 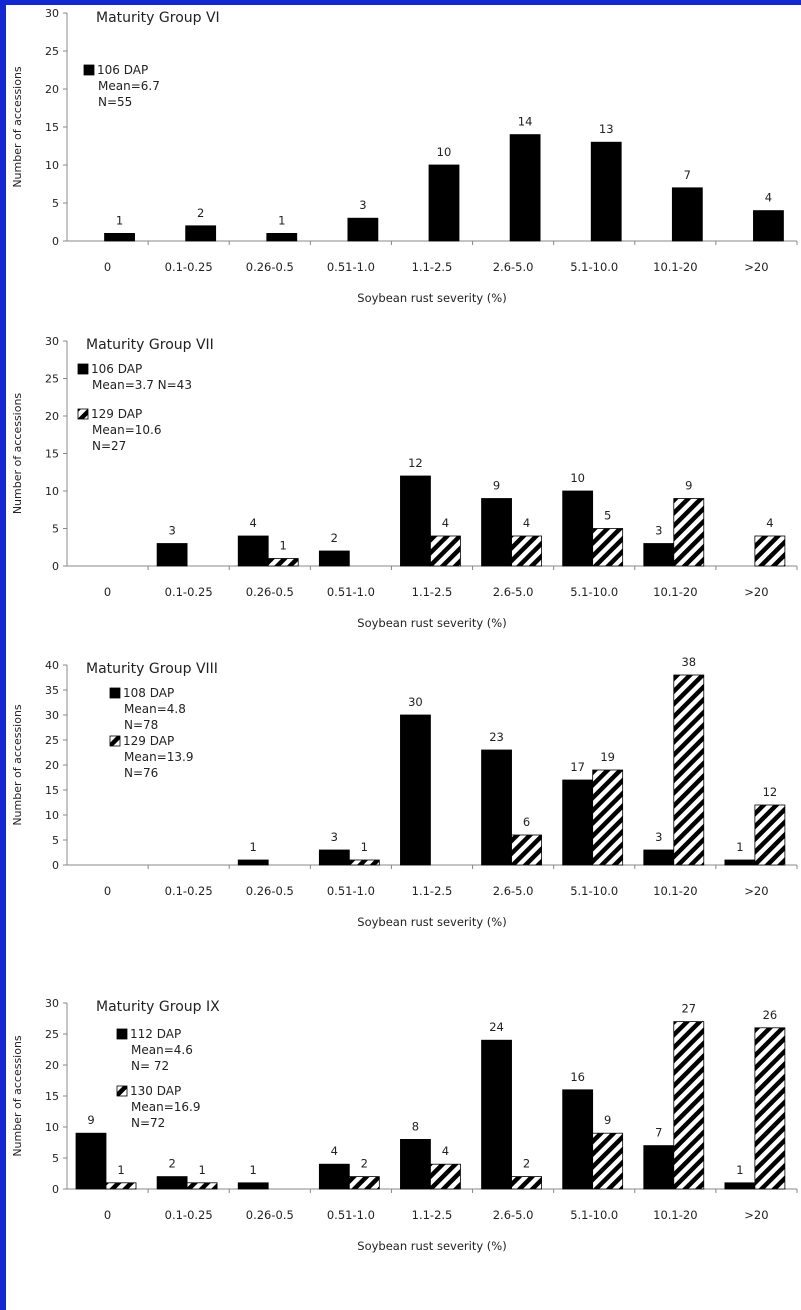 What do you see at coordinates (109, 446) in the screenshot?
I see `legend-text: N=27` at bounding box center [109, 446].